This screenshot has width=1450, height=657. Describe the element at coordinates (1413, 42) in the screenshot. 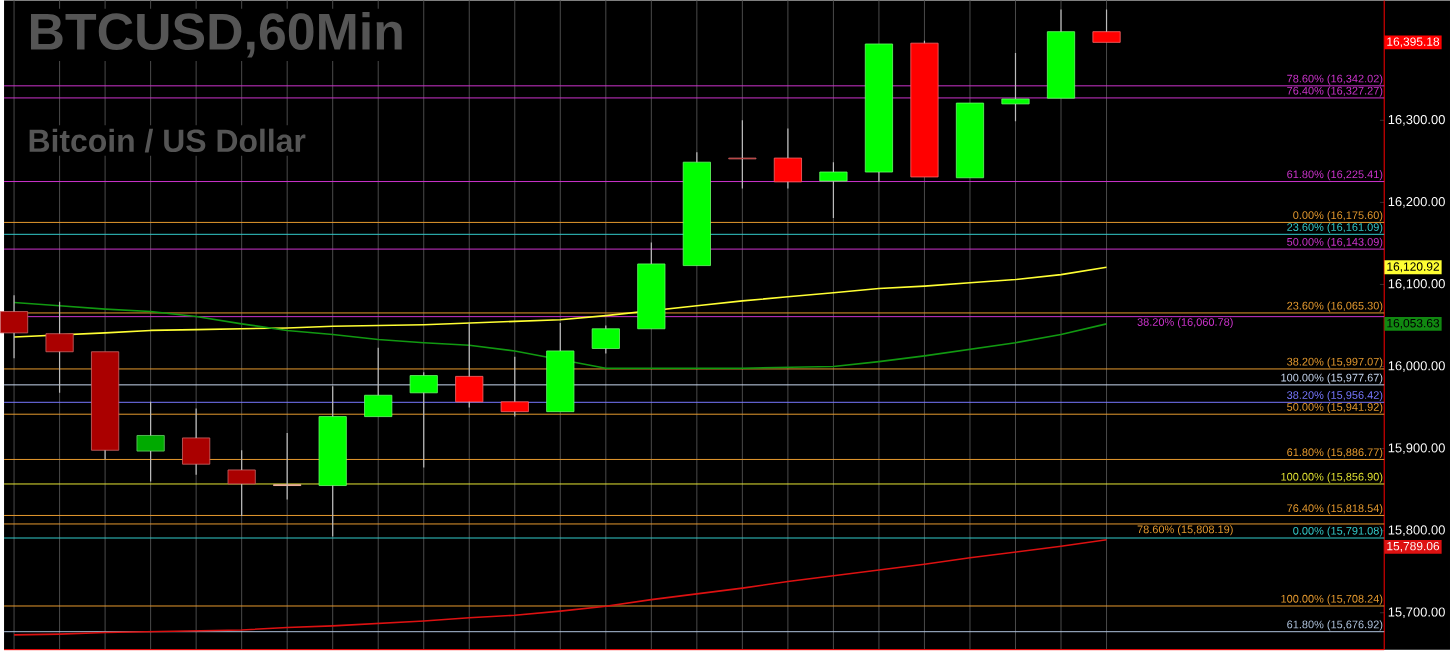

I see `text: 16,395.18` at that location.